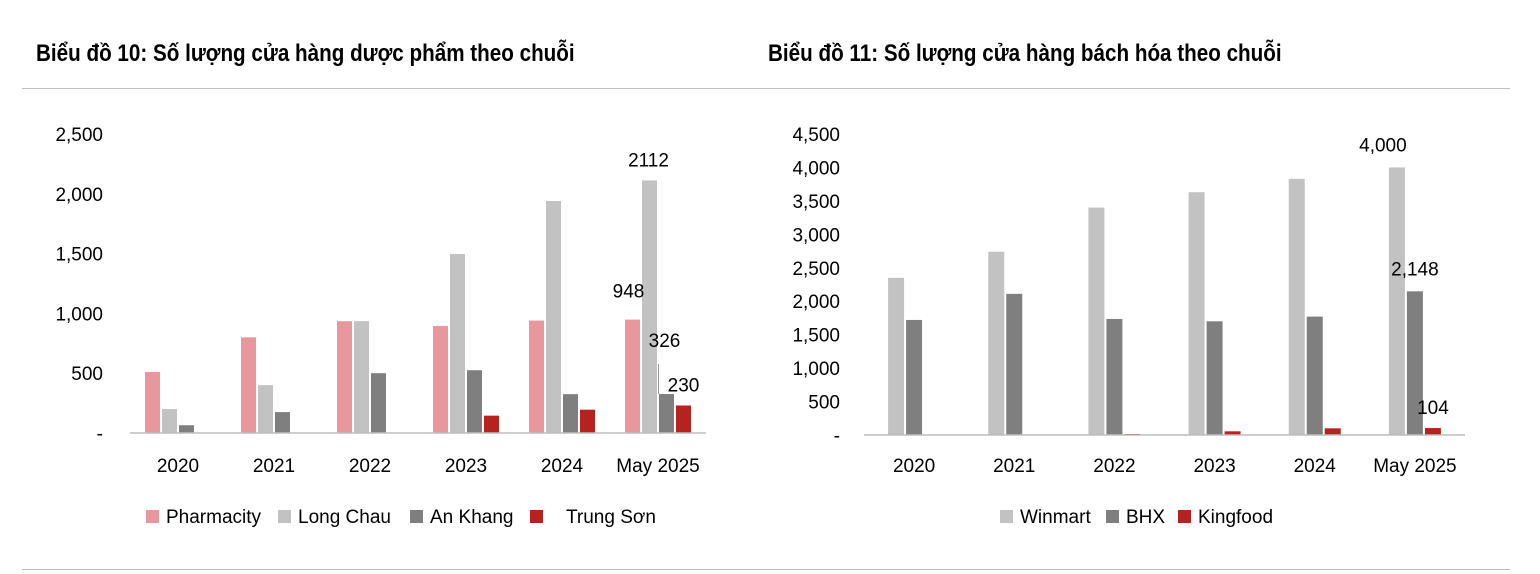 The width and height of the screenshot is (1540, 574). What do you see at coordinates (1235, 517) in the screenshot?
I see `legend-label-kingfood: Kingfood` at bounding box center [1235, 517].